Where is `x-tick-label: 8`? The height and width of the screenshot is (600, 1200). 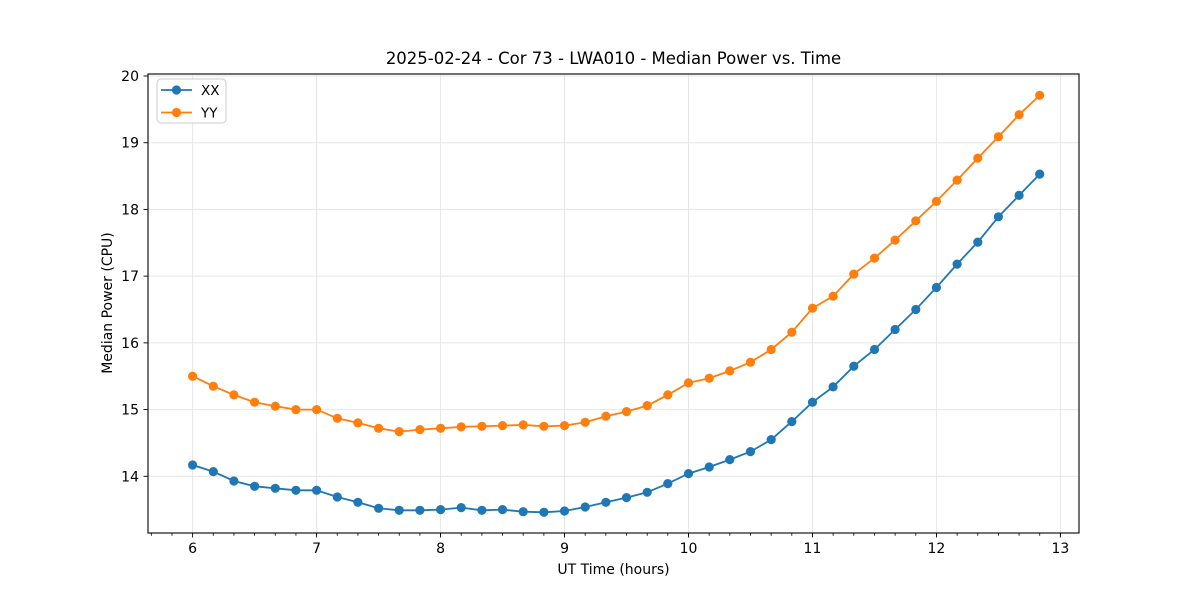 x-tick-label: 8 is located at coordinates (440, 549).